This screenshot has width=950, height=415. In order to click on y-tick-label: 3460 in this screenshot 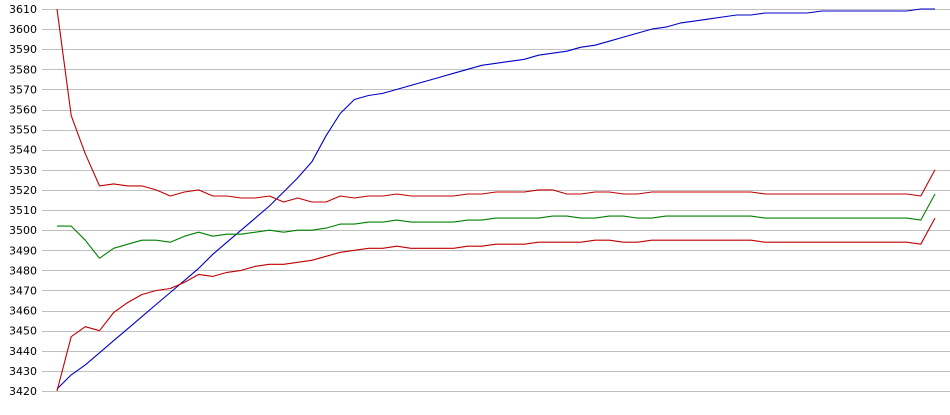, I will do `click(23, 311)`.